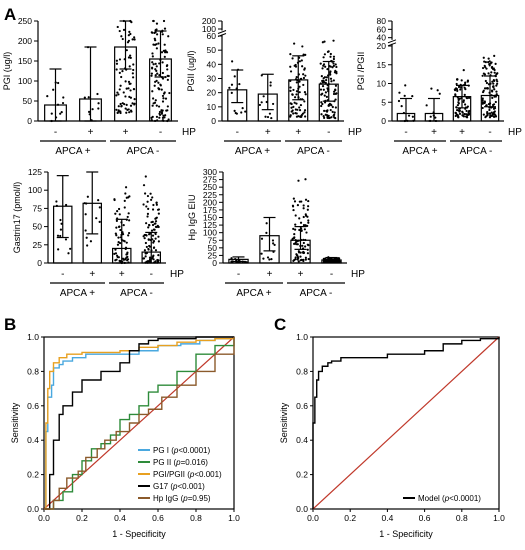 The width and height of the screenshot is (525, 550). Describe the element at coordinates (179, 486) in the screenshot. I see `legend-entry: G17 (p<0.001)` at that location.